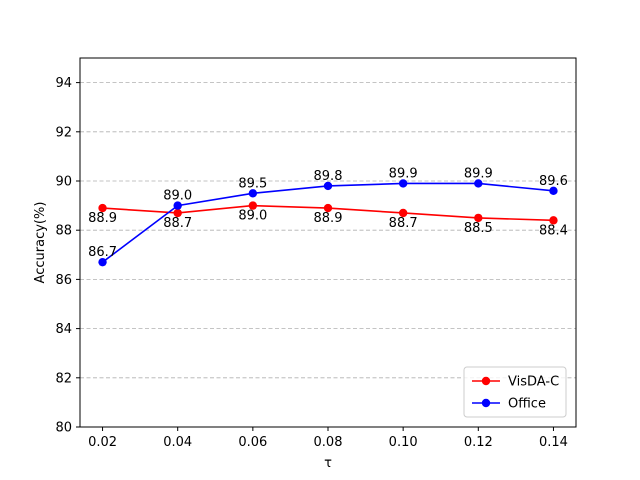 This screenshot has height=480, width=640. What do you see at coordinates (40, 243) in the screenshot?
I see `y-axis-label: Accuracy(%)` at bounding box center [40, 243].